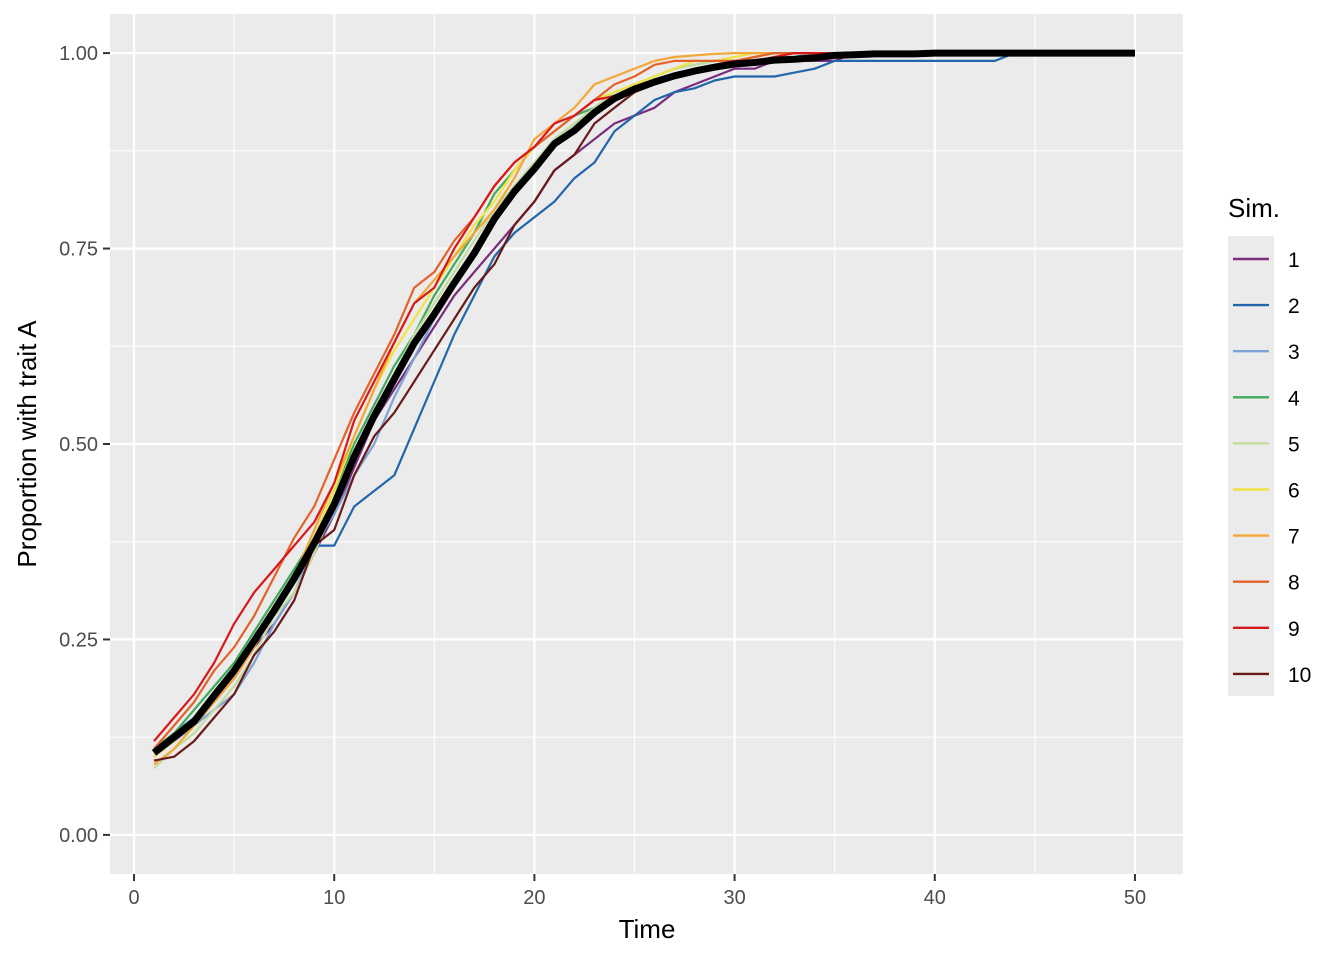 This screenshot has height=960, width=1344. I want to click on x-tick-label: 20, so click(534, 898).